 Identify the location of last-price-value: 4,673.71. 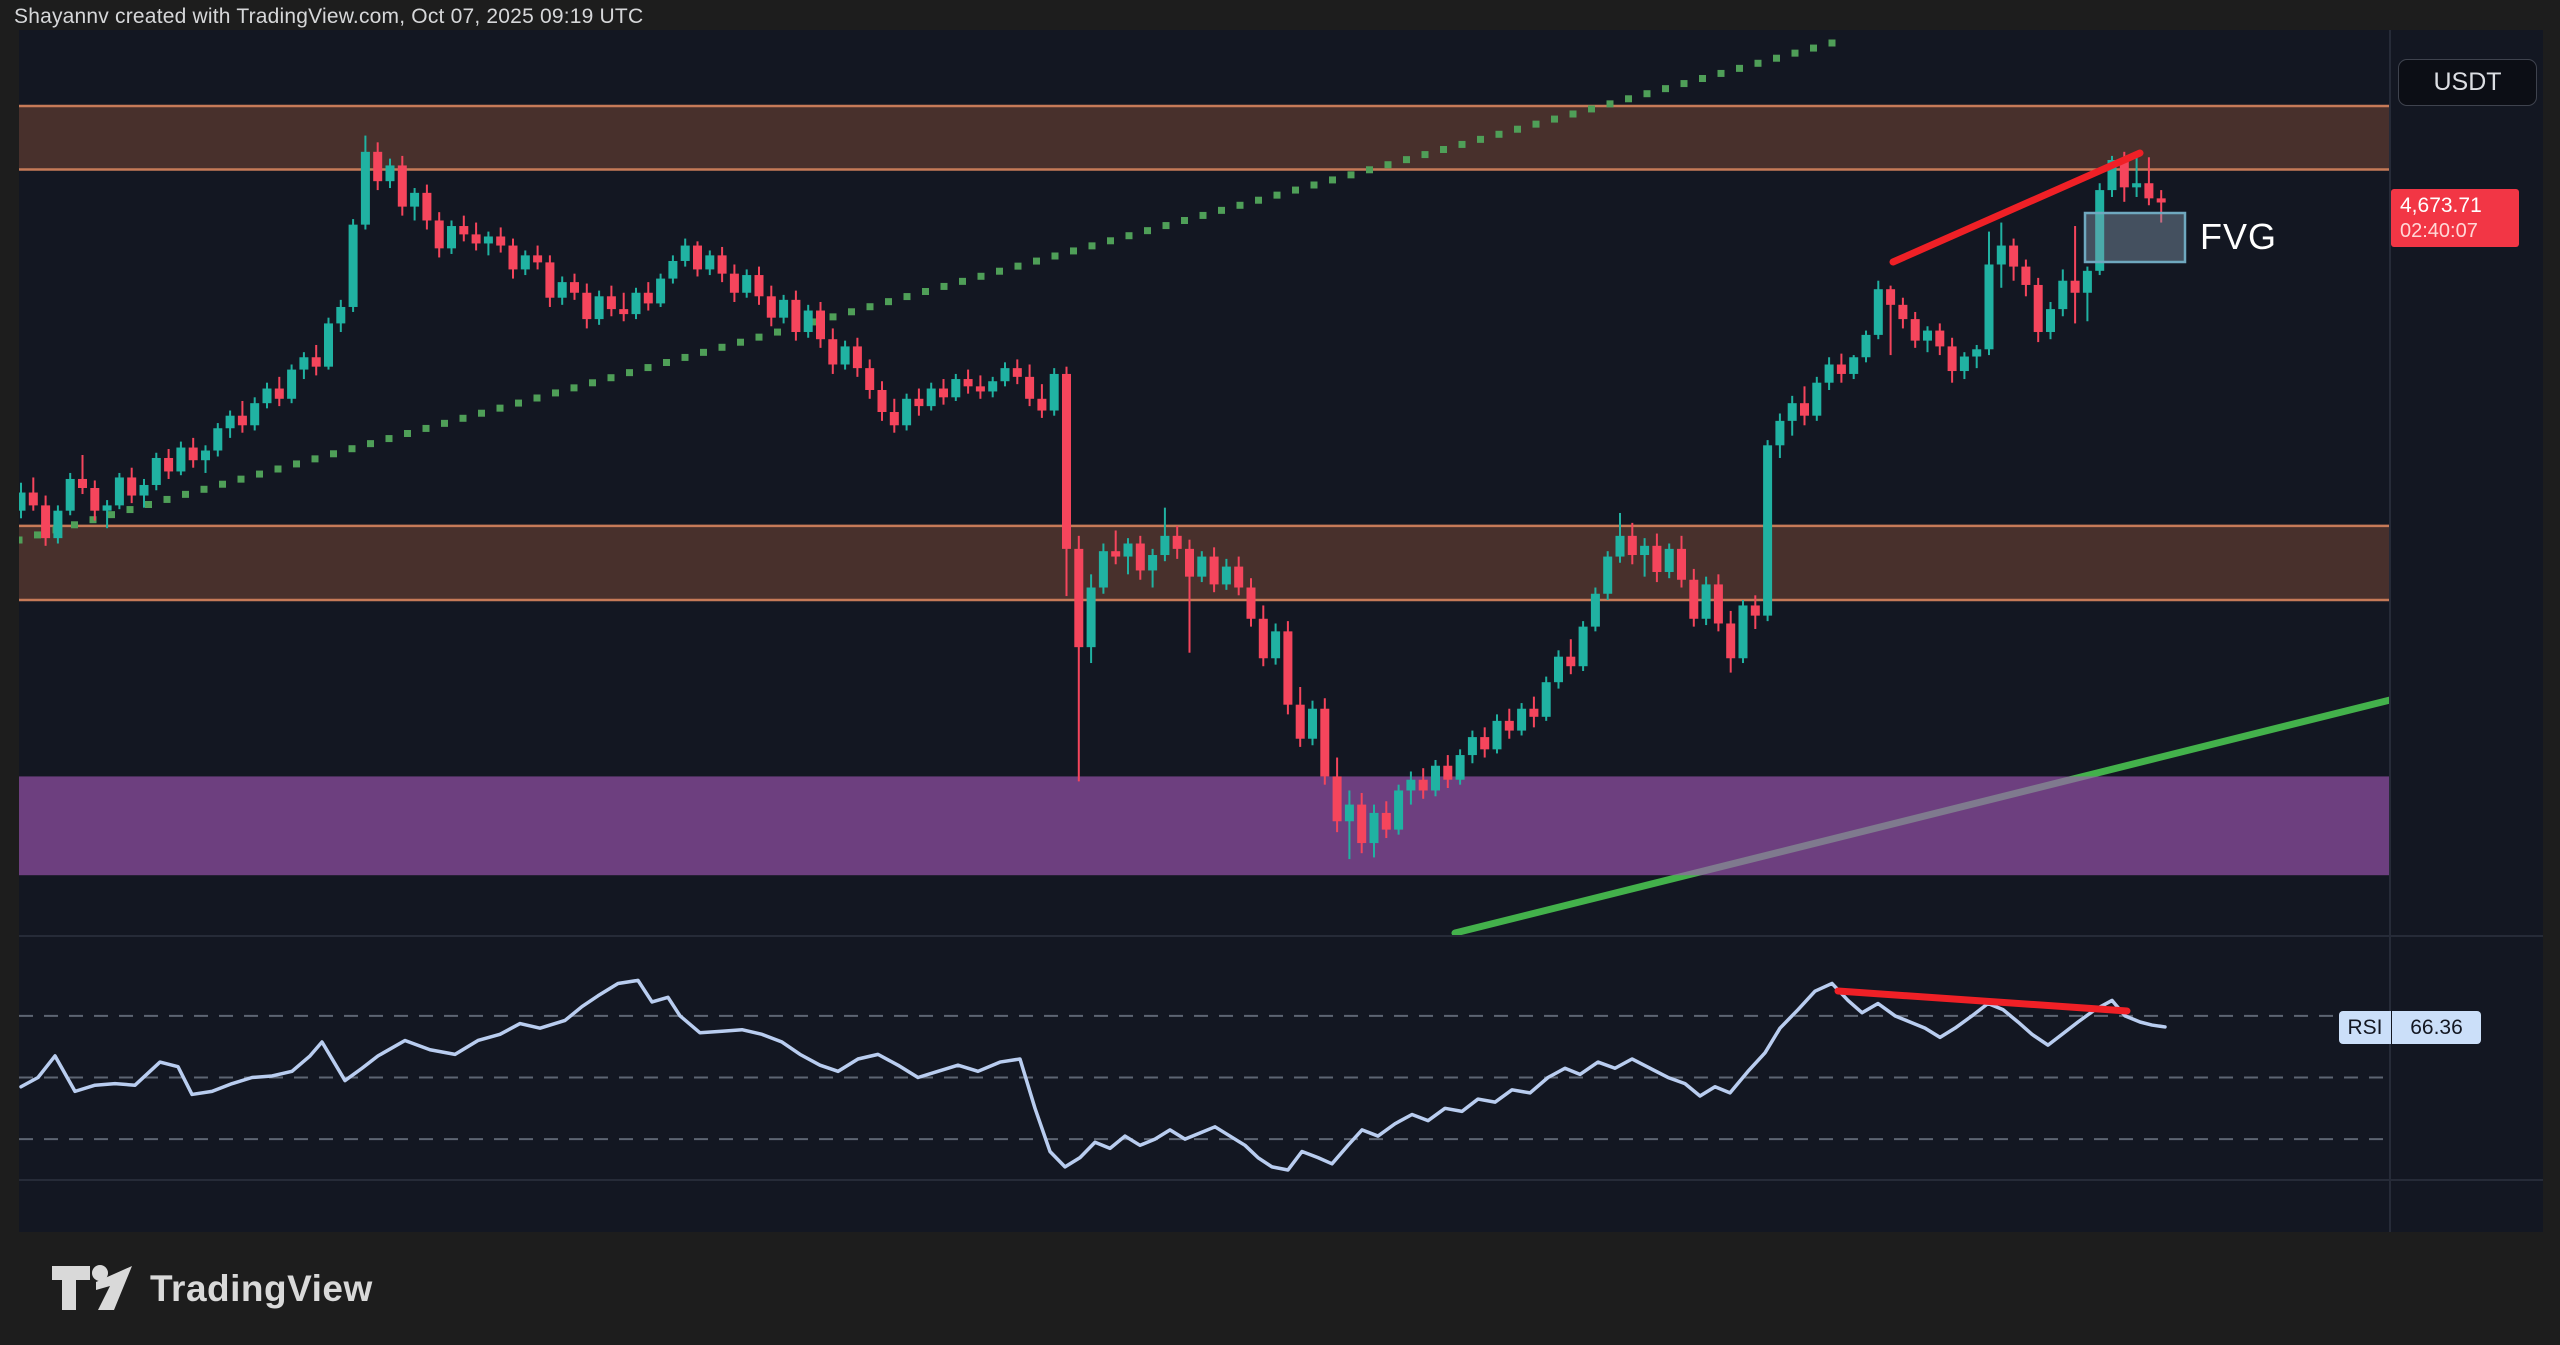
(2441, 205).